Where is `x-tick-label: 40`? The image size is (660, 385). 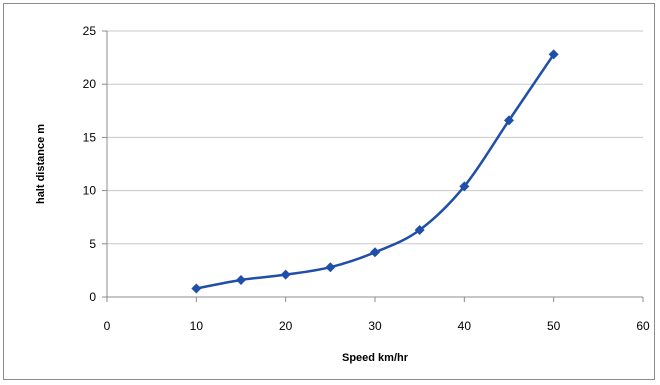
x-tick-label: 40 is located at coordinates (465, 326).